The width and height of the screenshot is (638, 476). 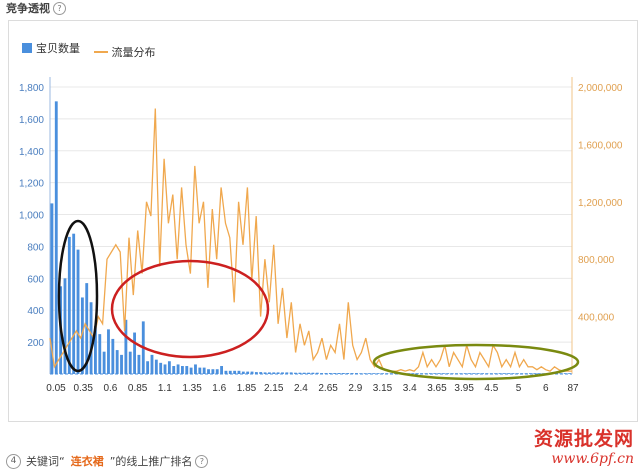 I want to click on highlight-ellipse-red, so click(x=190, y=309).